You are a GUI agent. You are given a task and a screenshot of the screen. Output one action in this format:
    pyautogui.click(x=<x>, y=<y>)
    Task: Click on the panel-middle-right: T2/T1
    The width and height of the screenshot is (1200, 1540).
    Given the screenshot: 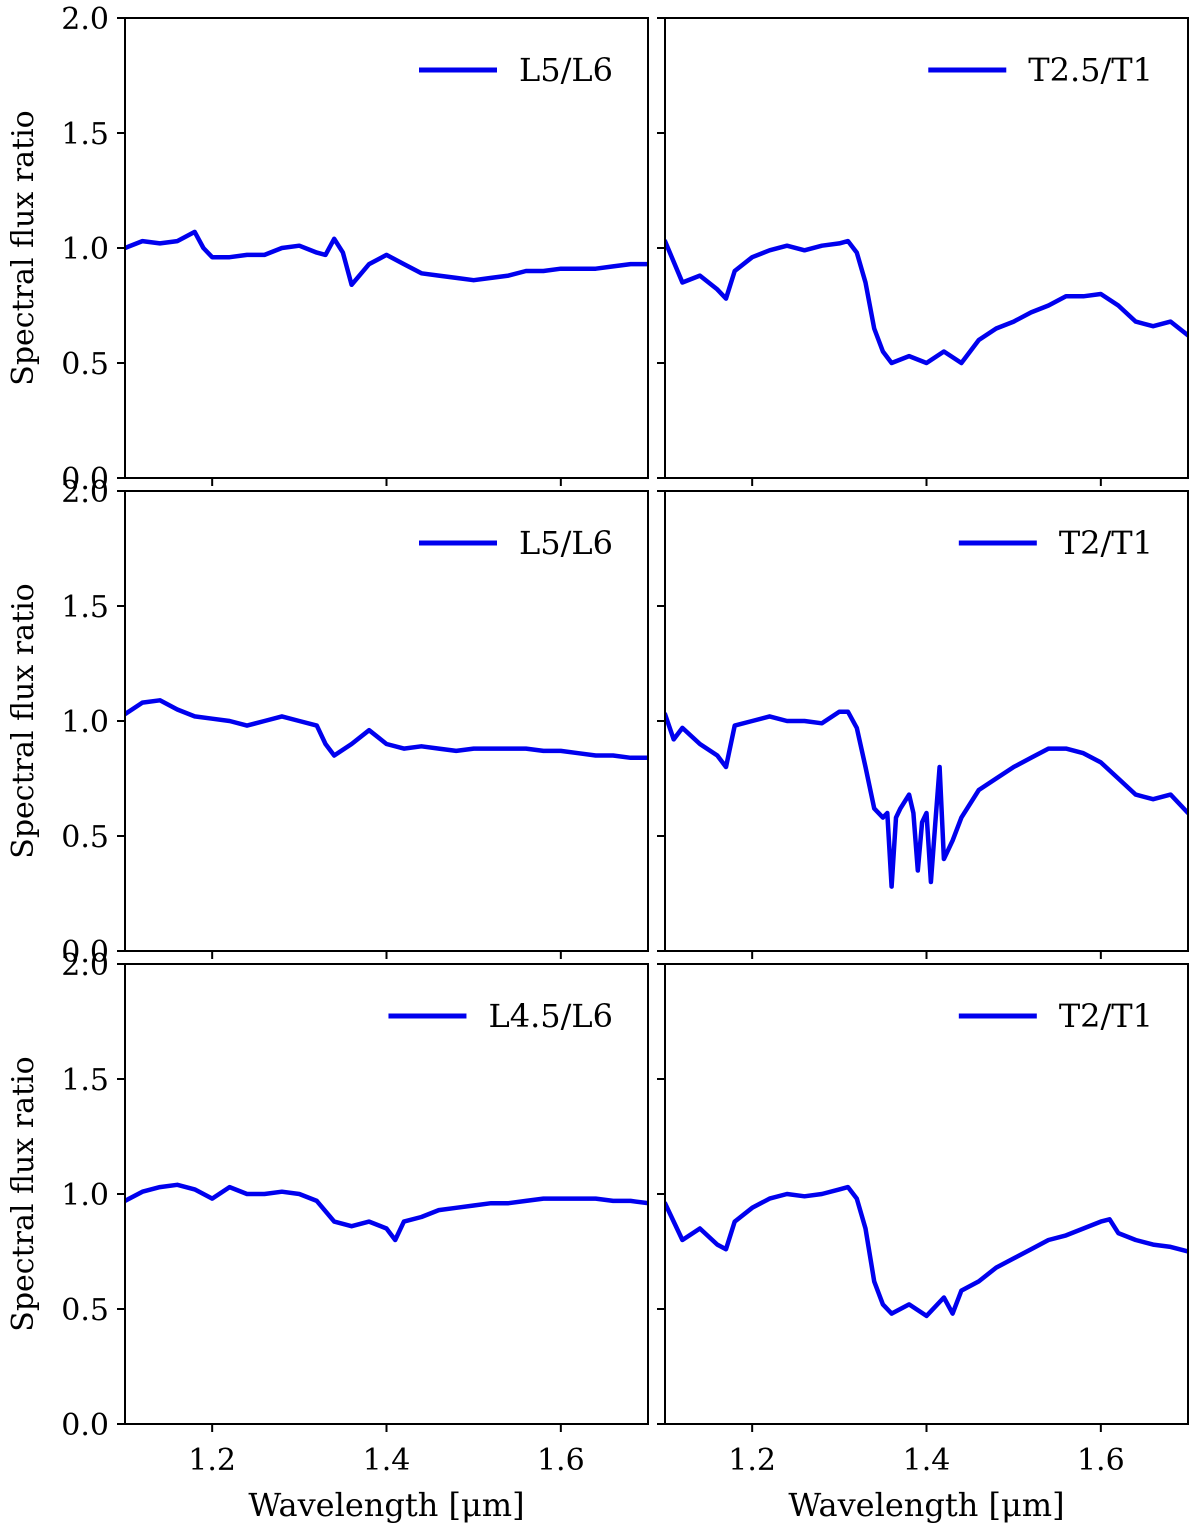 What is the action you would take?
    pyautogui.click(x=923, y=724)
    